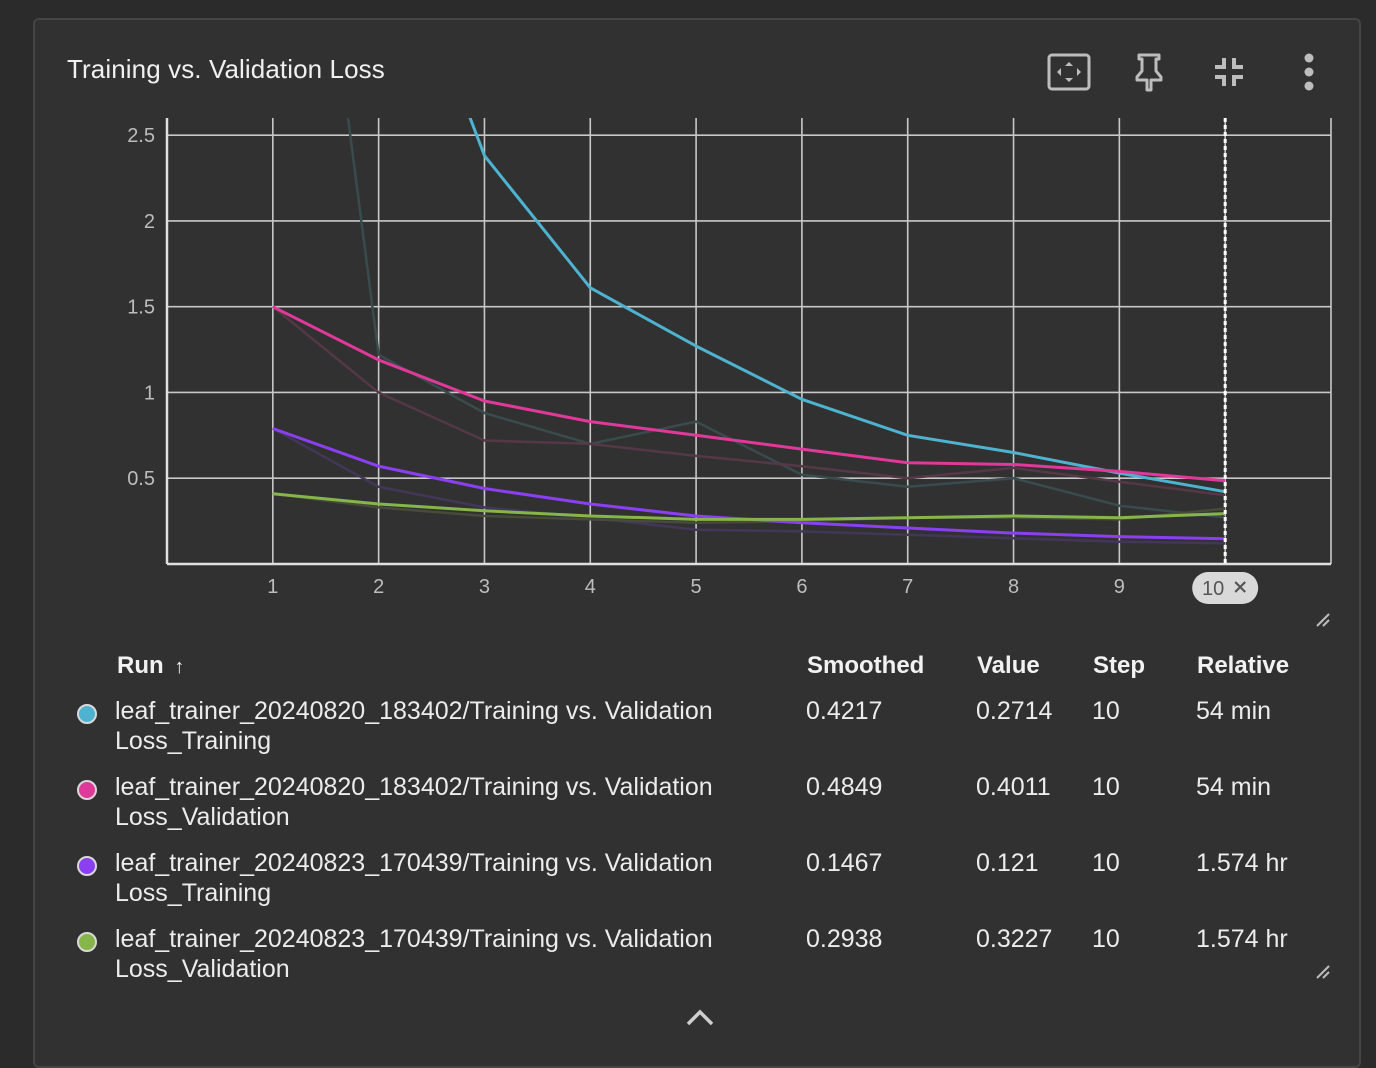  Describe the element at coordinates (378, 587) in the screenshot. I see `x-tick-label: 2` at that location.